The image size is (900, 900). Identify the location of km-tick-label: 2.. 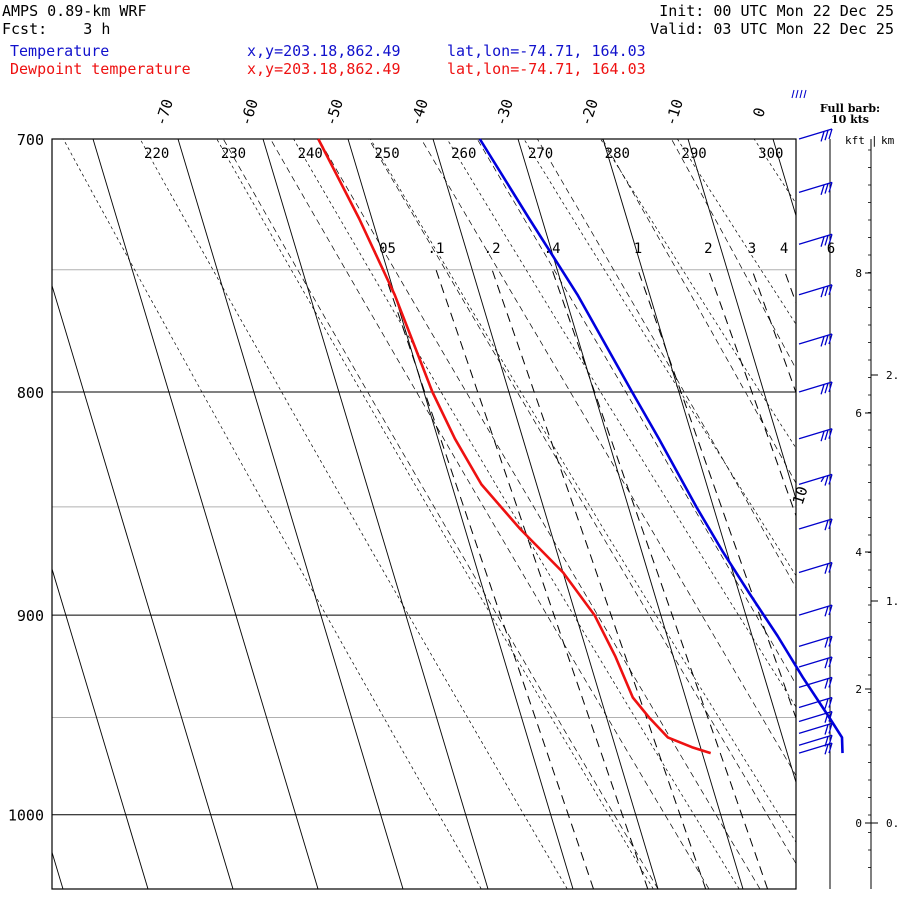
(892, 375).